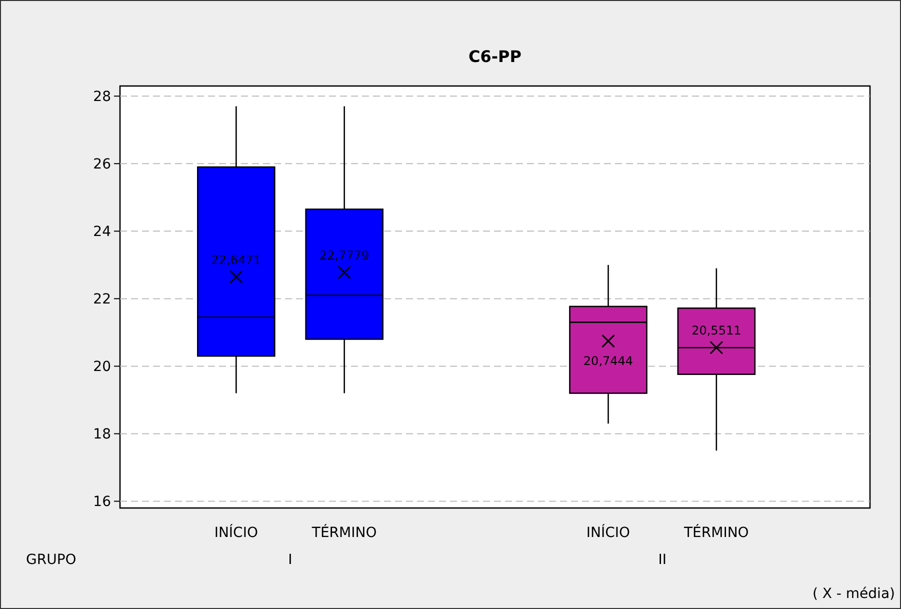 The height and width of the screenshot is (609, 901). Describe the element at coordinates (608, 361) in the screenshot. I see `text: 20,7444` at that location.